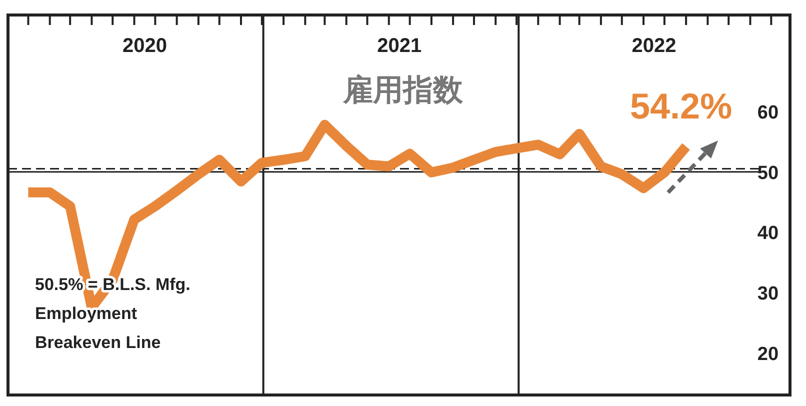 The image size is (806, 406). What do you see at coordinates (681, 105) in the screenshot?
I see `annotation: 54.2%` at bounding box center [681, 105].